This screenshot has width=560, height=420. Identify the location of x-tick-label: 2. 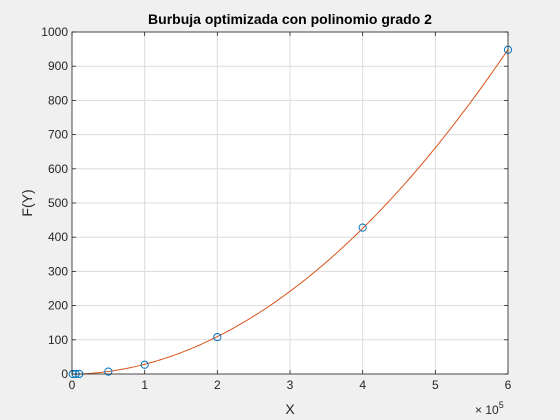
(217, 385).